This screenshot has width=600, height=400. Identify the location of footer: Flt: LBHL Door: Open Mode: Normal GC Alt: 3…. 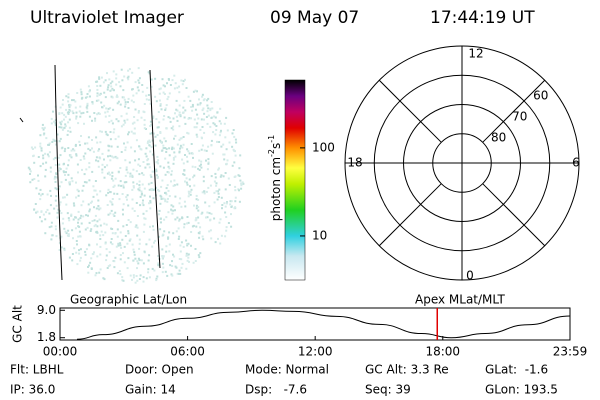
(284, 380).